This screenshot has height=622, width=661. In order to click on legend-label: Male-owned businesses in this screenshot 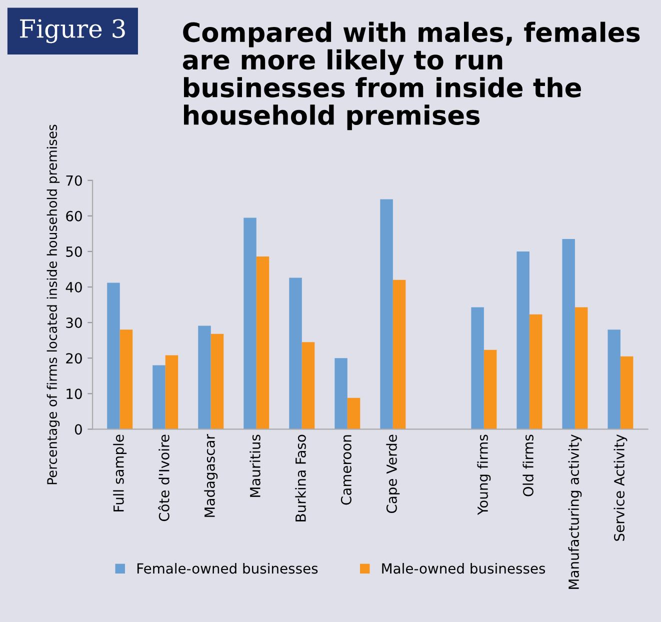, I will do `click(464, 568)`.